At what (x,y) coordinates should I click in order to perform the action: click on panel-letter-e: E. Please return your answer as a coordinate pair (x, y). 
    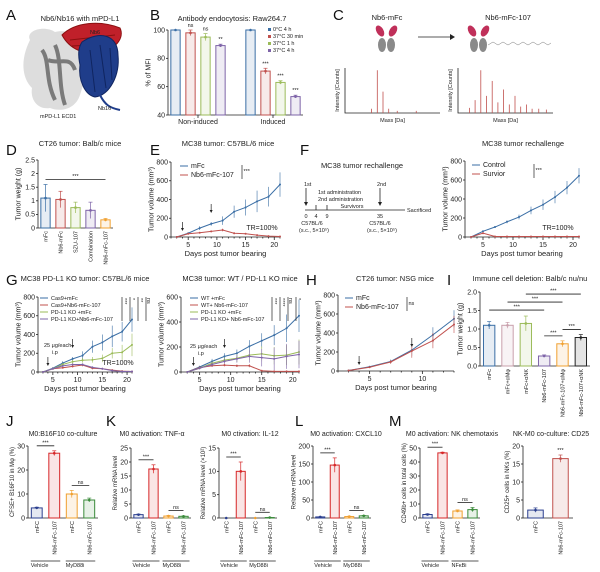
    Looking at the image, I should click on (155, 150).